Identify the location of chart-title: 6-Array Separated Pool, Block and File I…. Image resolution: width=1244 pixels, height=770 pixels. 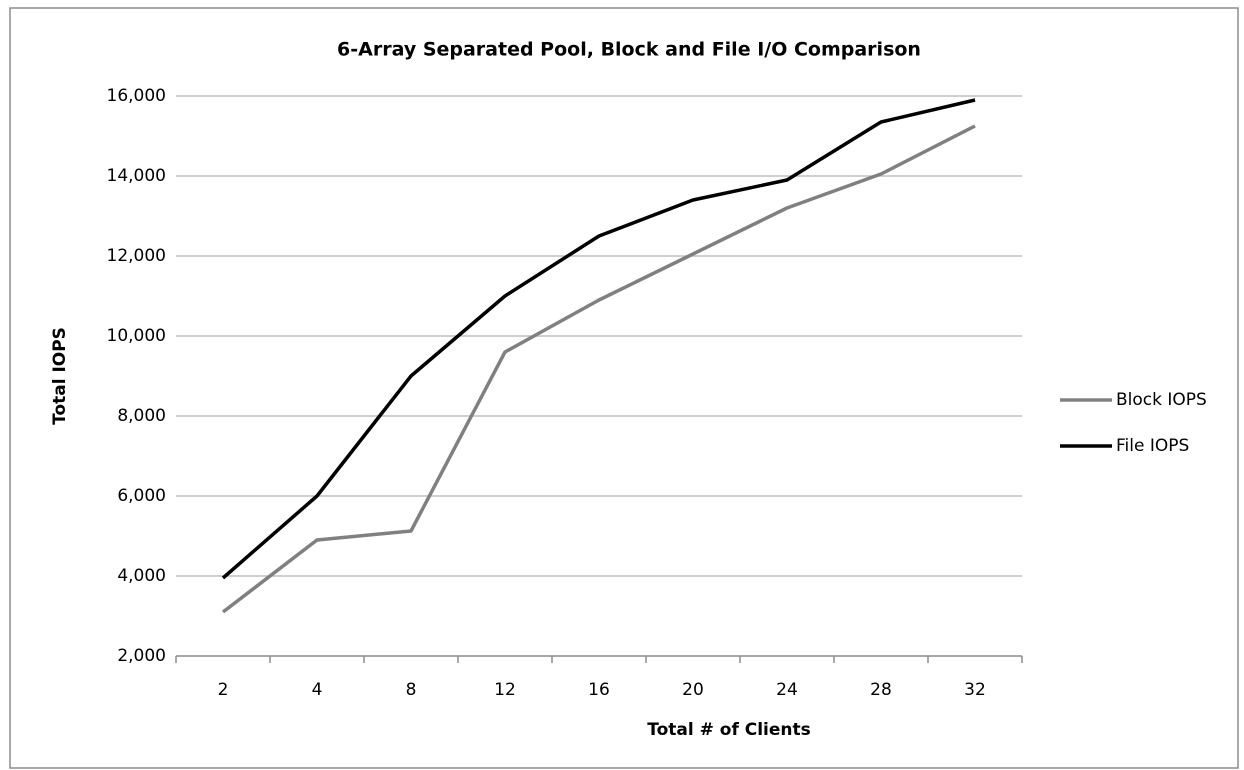
(629, 50).